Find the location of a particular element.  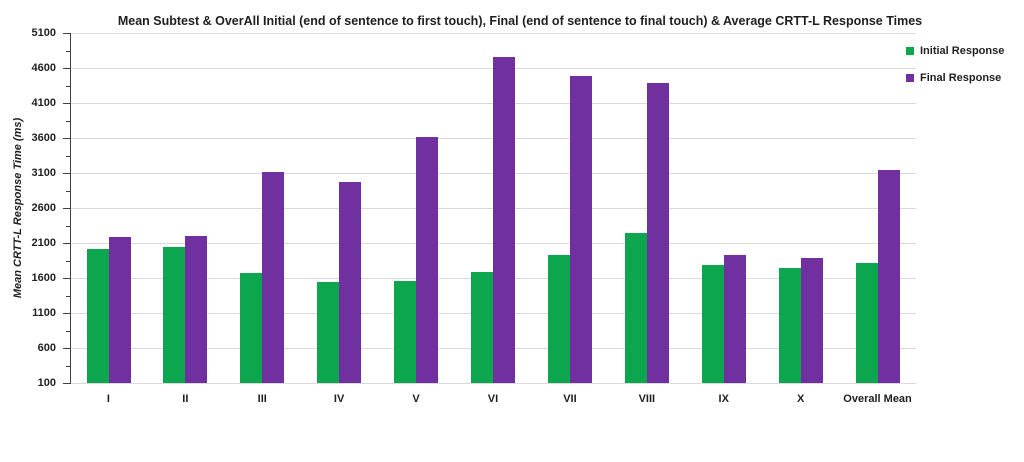

y-tick-label: 4600 is located at coordinates (43, 67).